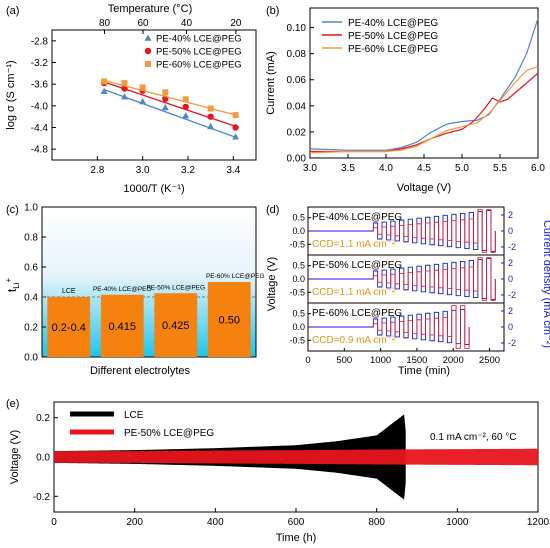  Describe the element at coordinates (97, 170) in the screenshot. I see `x-tick-label-a: 2.8` at that location.